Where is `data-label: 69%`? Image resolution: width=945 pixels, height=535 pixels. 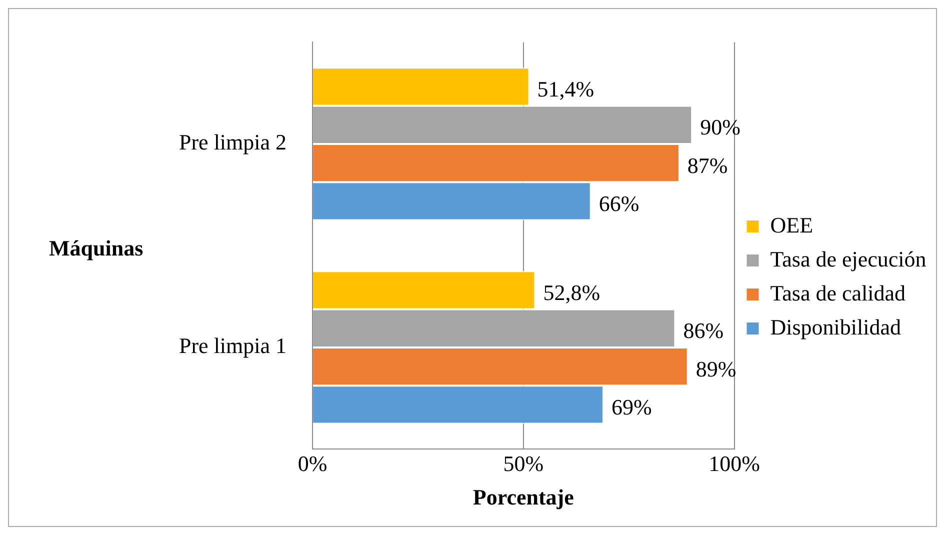 data-label: 69% is located at coordinates (632, 407).